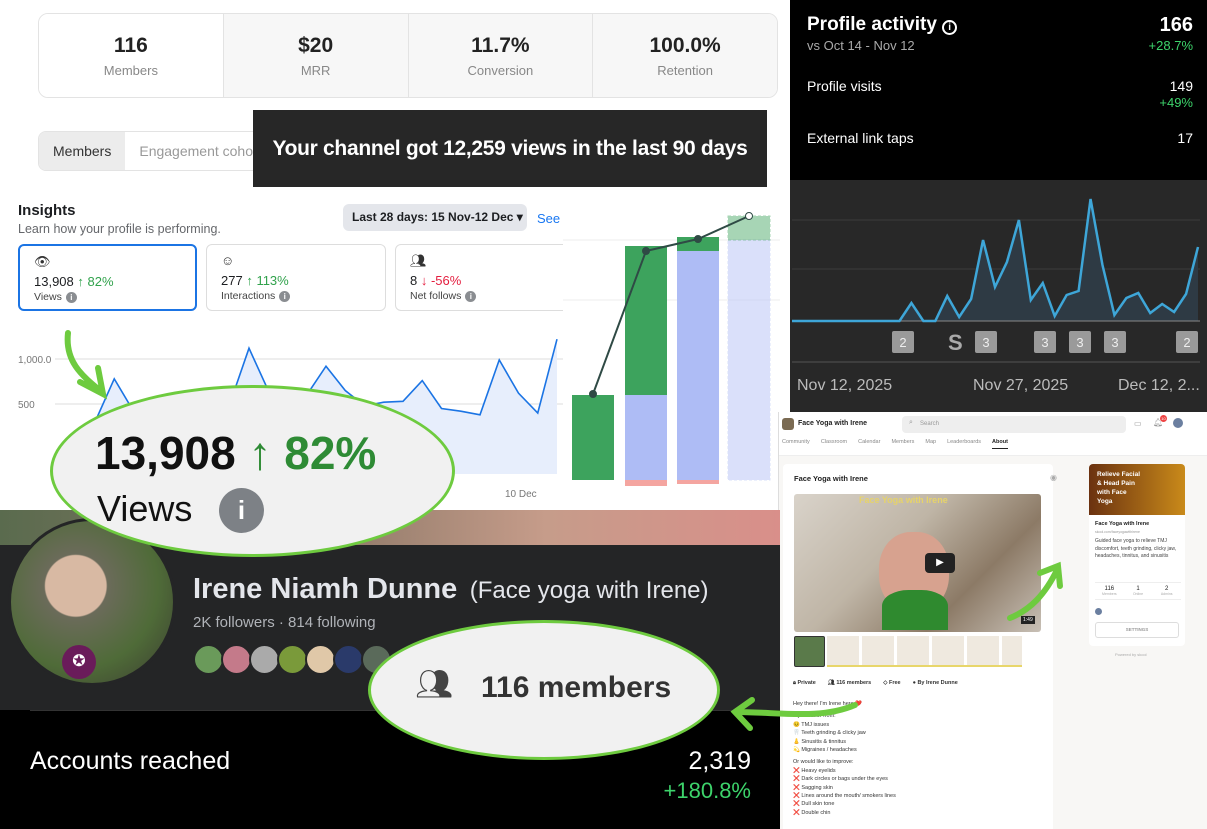  Describe the element at coordinates (698, 482) in the screenshot. I see `bar-segment-negative` at that location.